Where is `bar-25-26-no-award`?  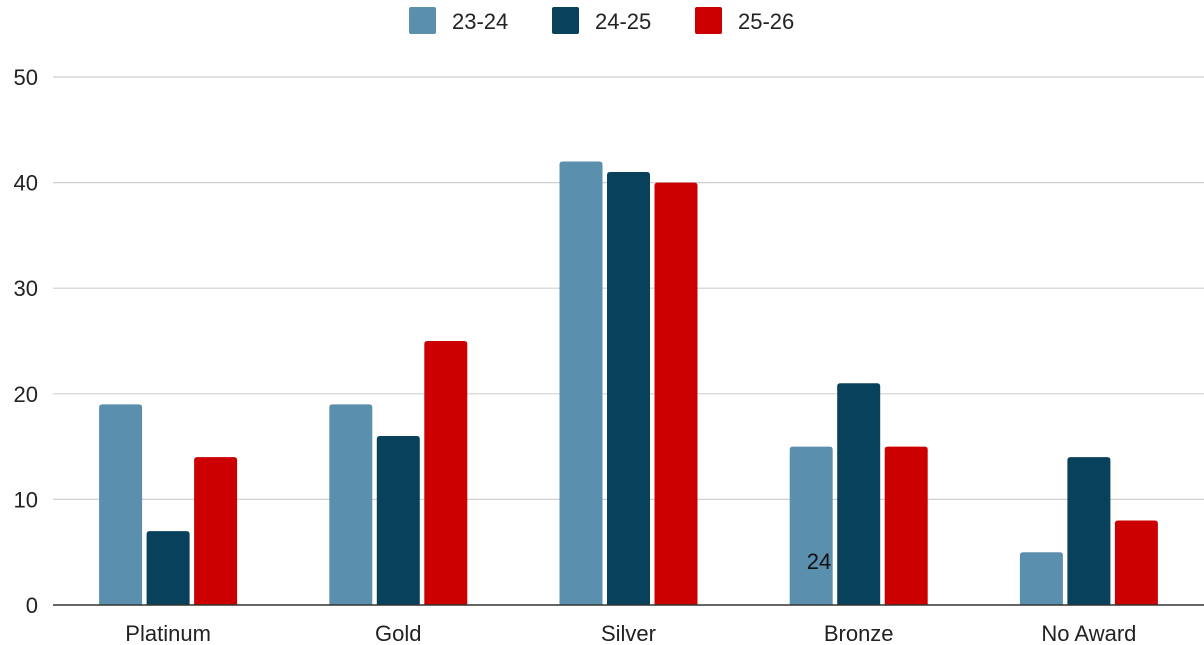
bar-25-26-no-award is located at coordinates (1136, 562).